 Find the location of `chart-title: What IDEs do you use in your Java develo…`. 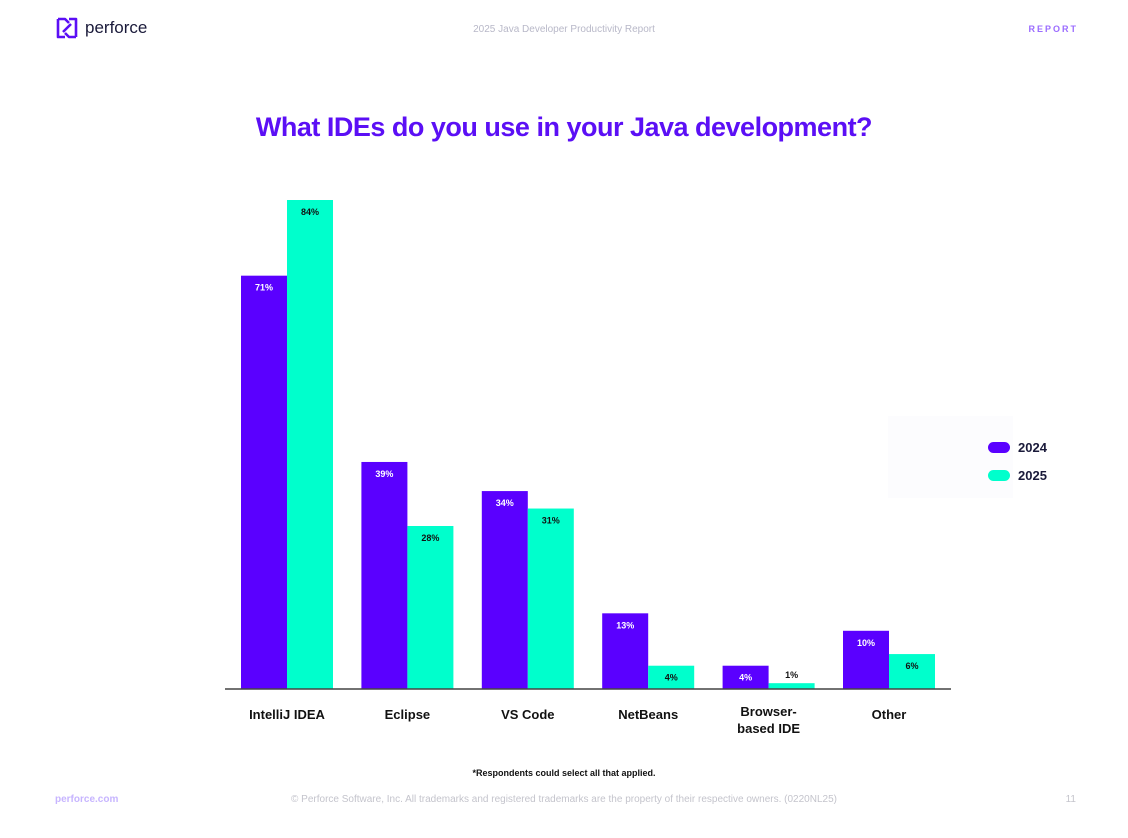

chart-title: What IDEs do you use in your Java develo… is located at coordinates (564, 127).